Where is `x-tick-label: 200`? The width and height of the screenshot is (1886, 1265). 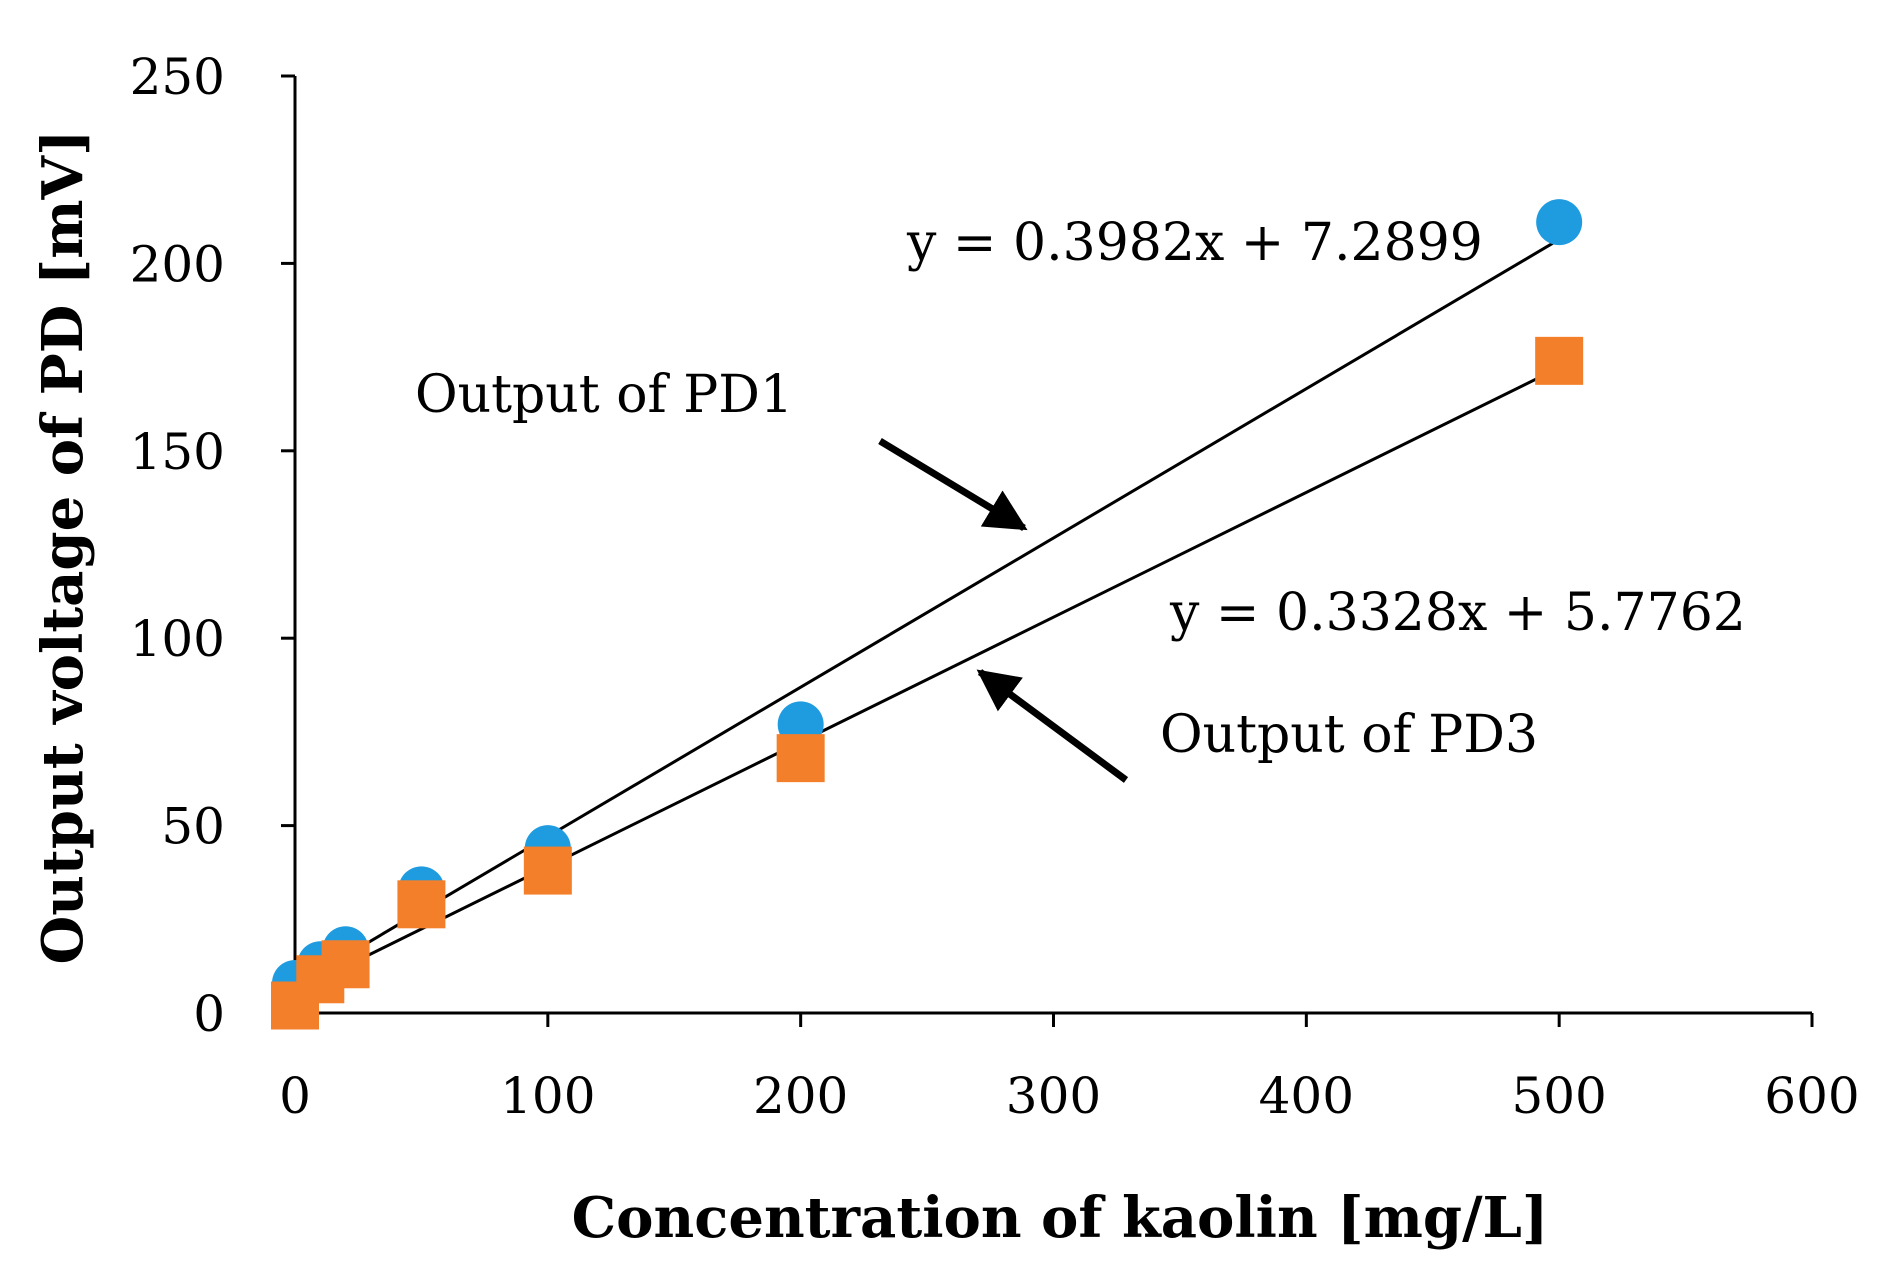
x-tick-label: 200 is located at coordinates (800, 1096).